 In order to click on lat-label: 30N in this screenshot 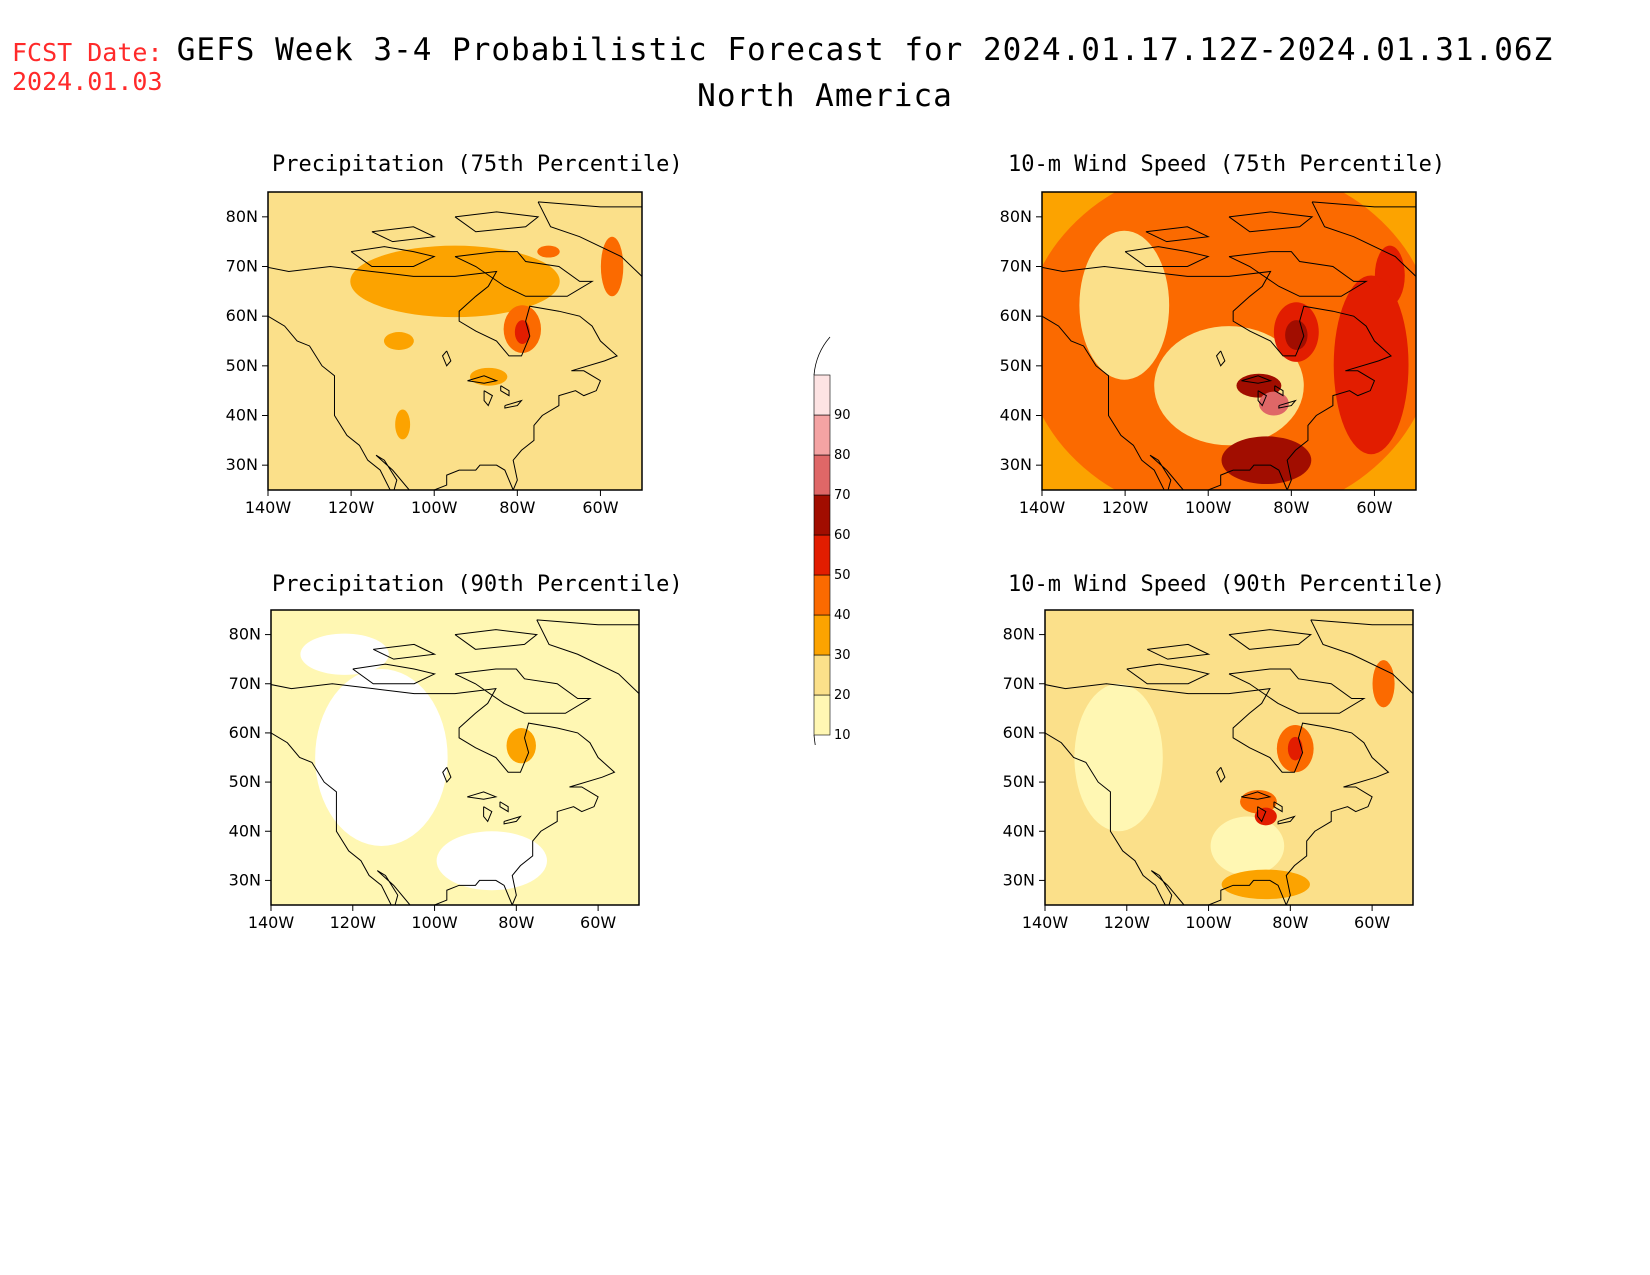, I will do `click(1016, 464)`.